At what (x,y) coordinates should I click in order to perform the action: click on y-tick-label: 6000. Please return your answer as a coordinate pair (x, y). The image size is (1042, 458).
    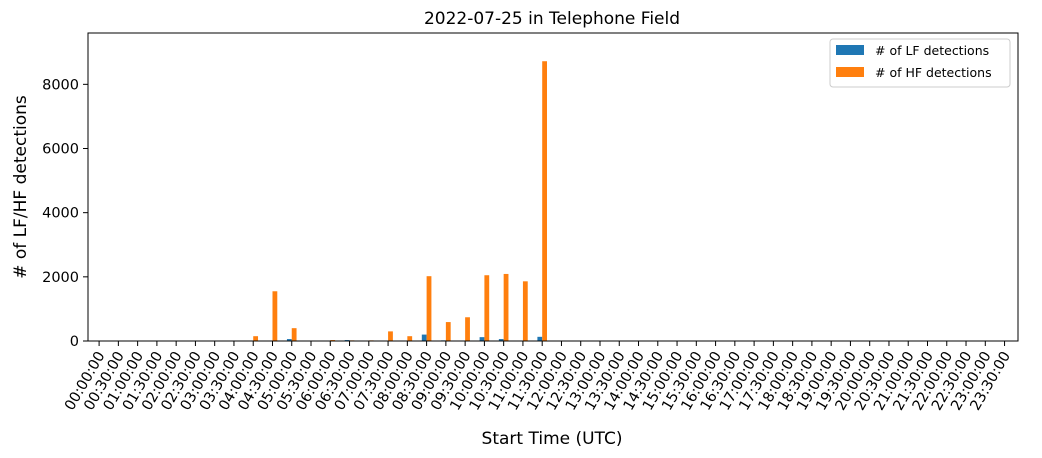
    Looking at the image, I should click on (60, 150).